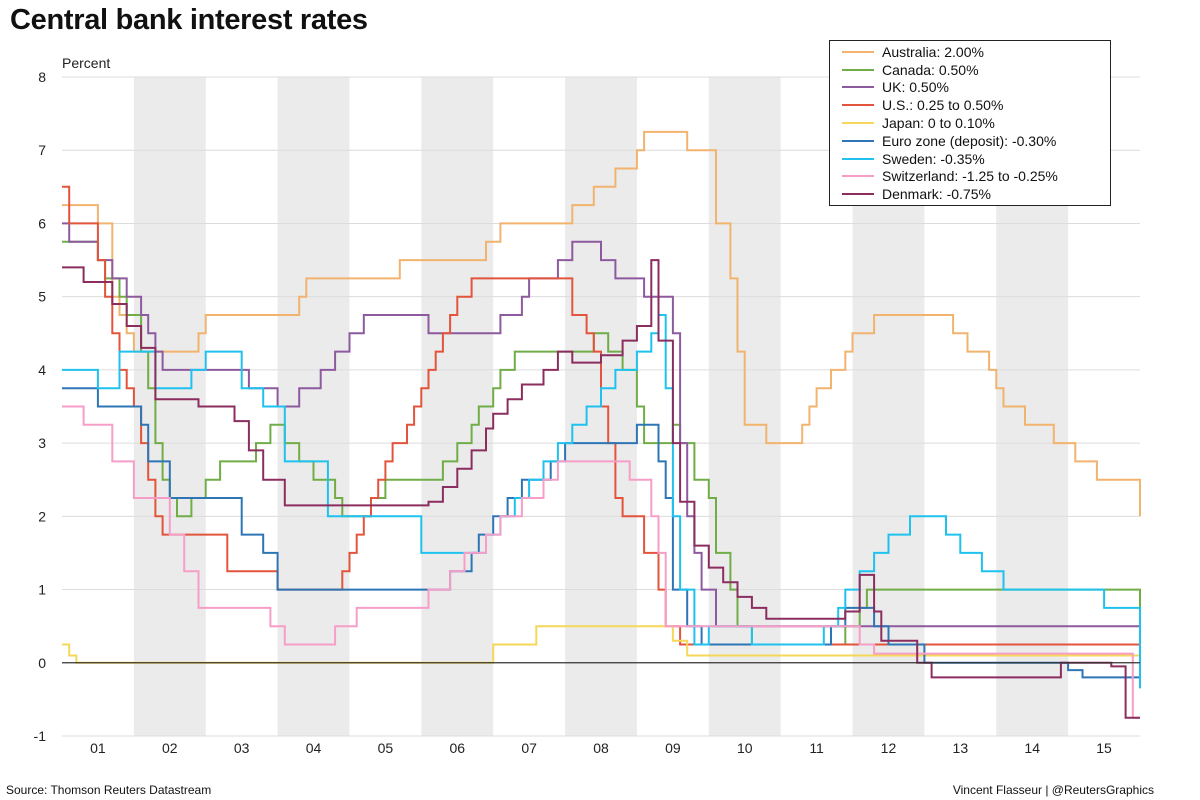  Describe the element at coordinates (943, 105) in the screenshot. I see `legend-label: U.S.: 0.25 to 0.50%` at that location.